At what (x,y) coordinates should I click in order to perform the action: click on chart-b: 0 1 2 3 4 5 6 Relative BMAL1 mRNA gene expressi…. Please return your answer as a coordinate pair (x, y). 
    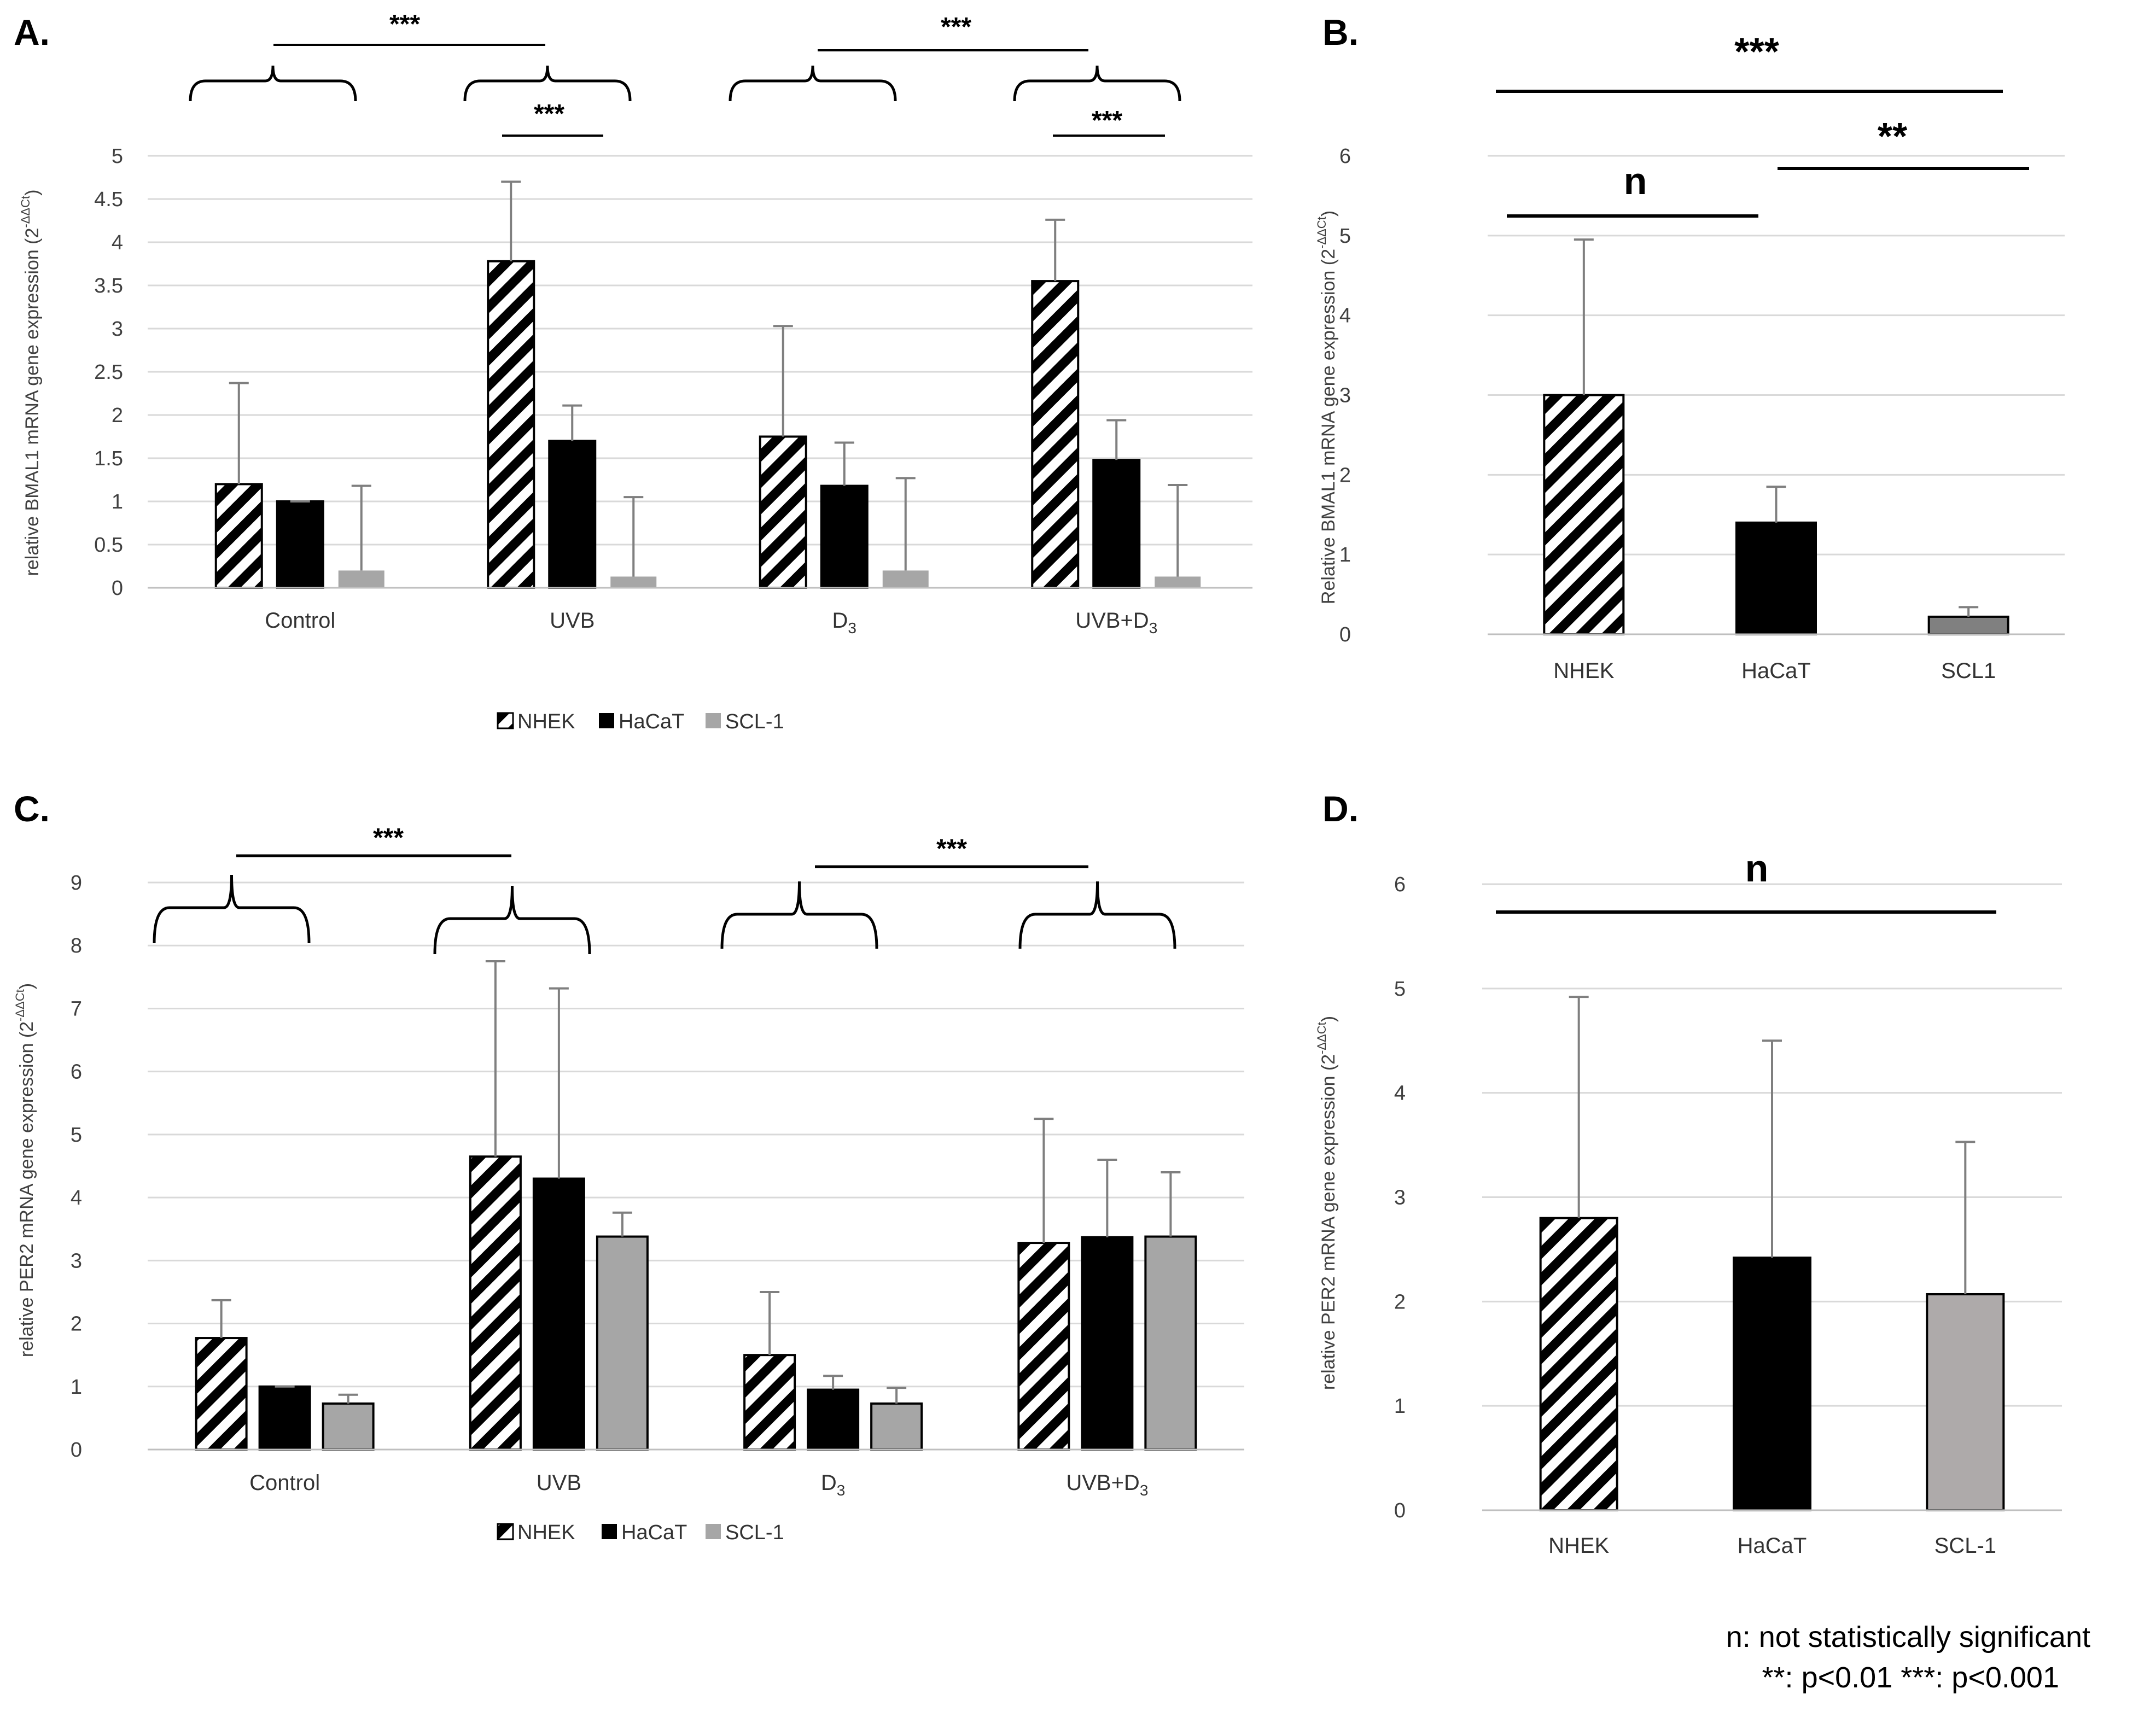
    Looking at the image, I should click on (1690, 357).